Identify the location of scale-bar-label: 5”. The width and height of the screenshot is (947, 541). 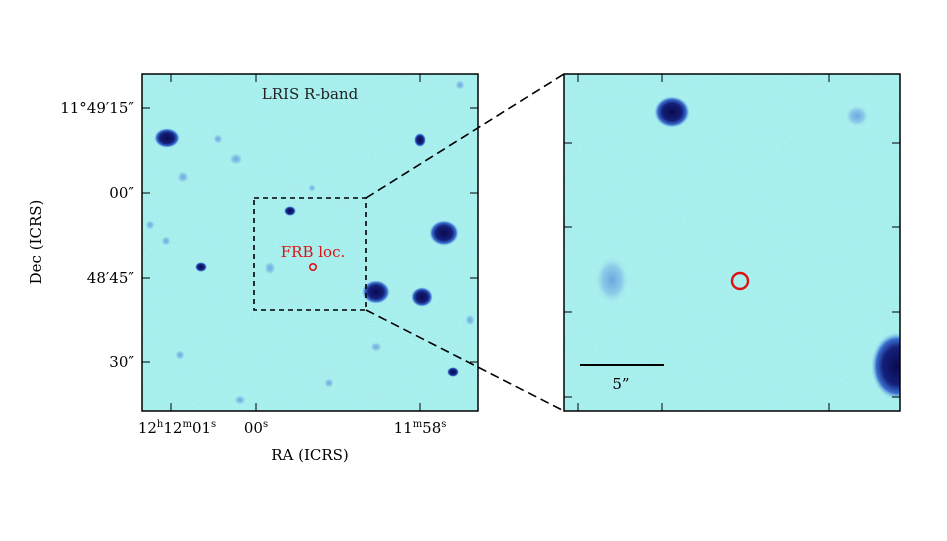
(620, 384).